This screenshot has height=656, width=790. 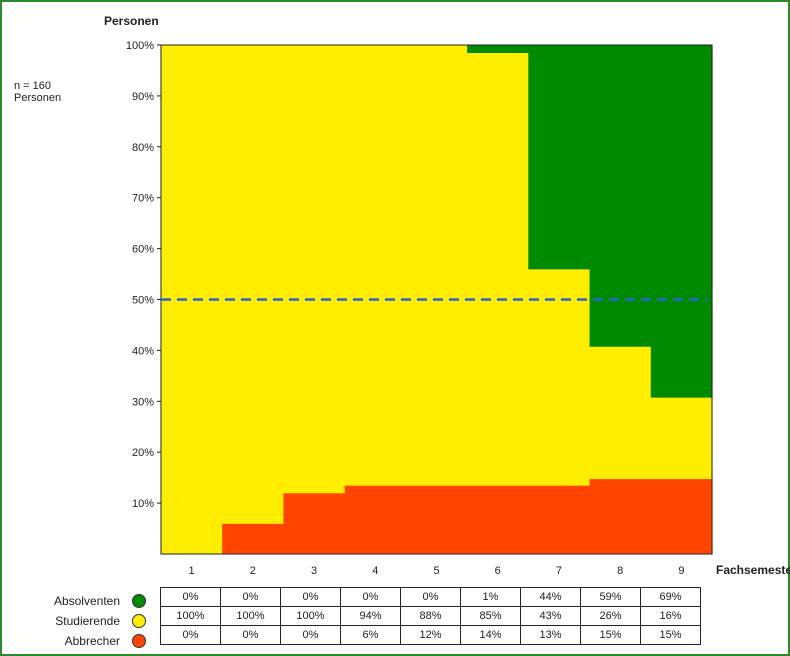 What do you see at coordinates (670, 616) in the screenshot?
I see `table-cell: 16%` at bounding box center [670, 616].